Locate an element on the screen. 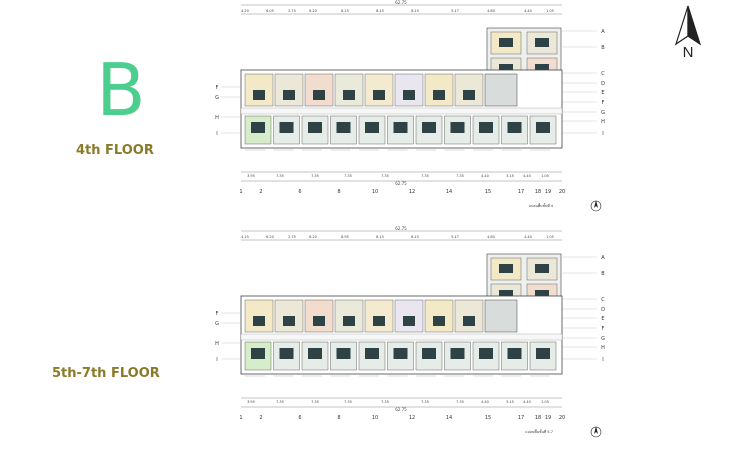 This screenshot has height=450, width=750. bottom-axis-number: 18 is located at coordinates (538, 418).